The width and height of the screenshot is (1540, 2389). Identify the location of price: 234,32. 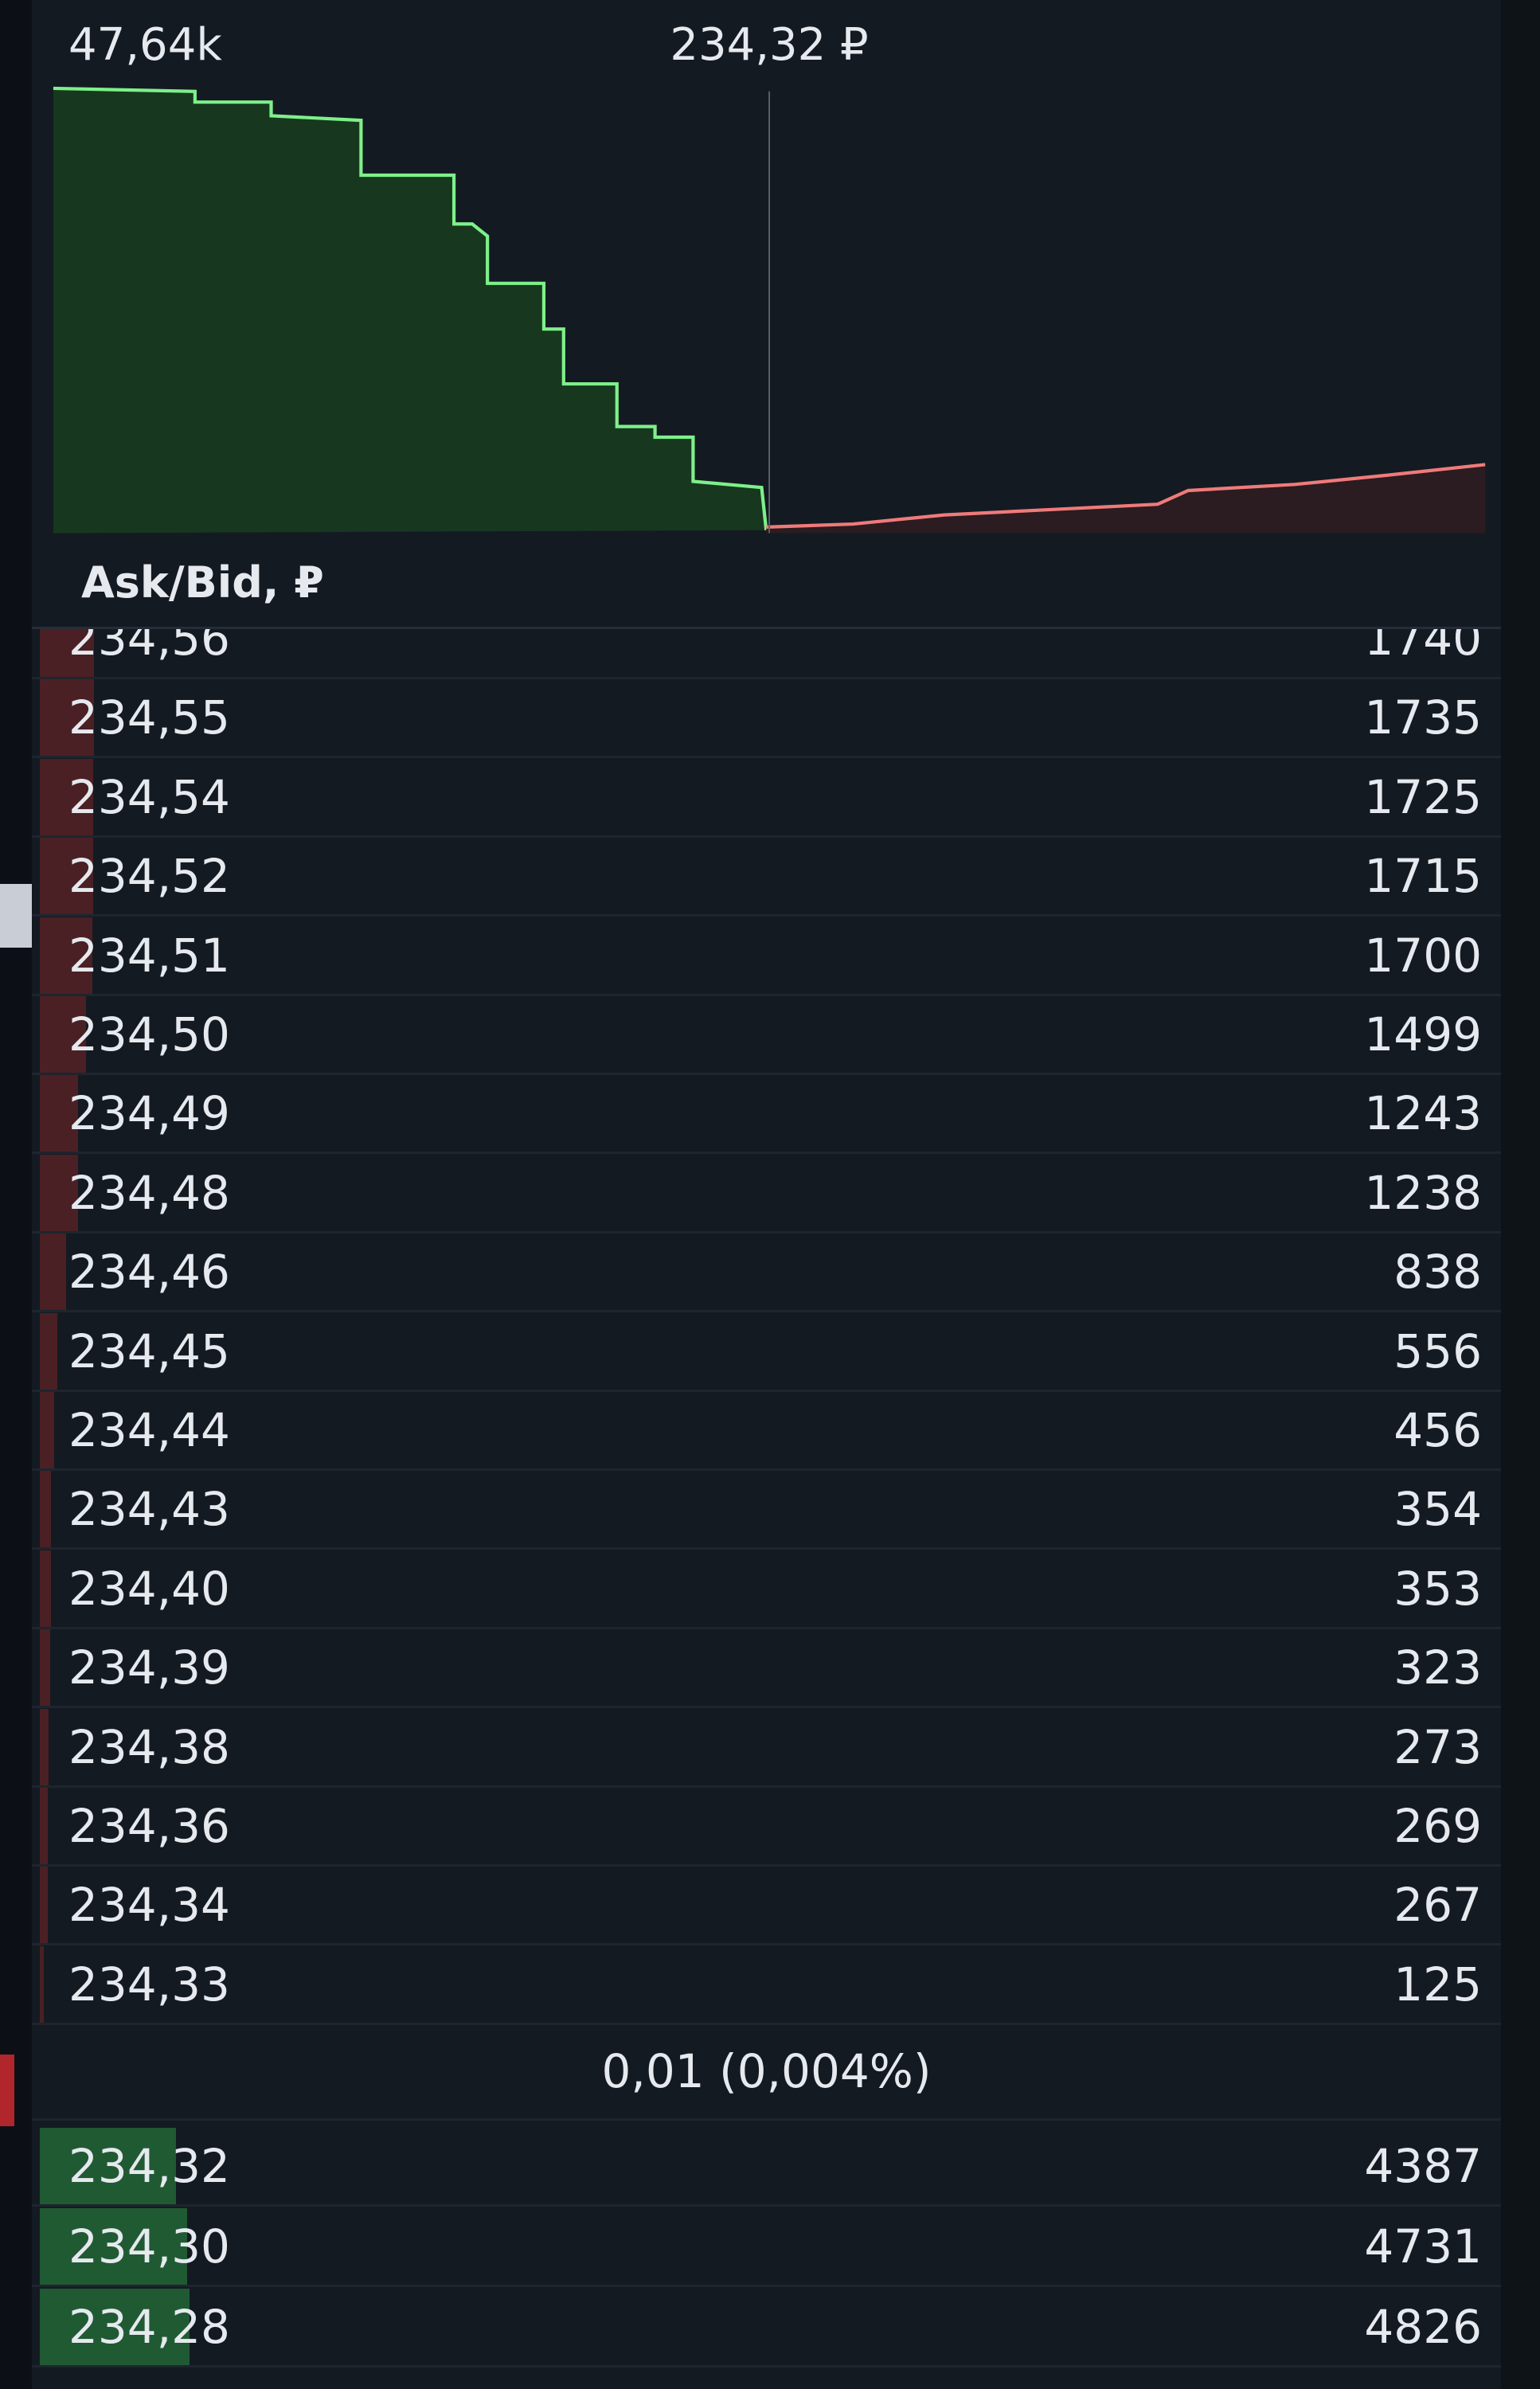
(149, 2166).